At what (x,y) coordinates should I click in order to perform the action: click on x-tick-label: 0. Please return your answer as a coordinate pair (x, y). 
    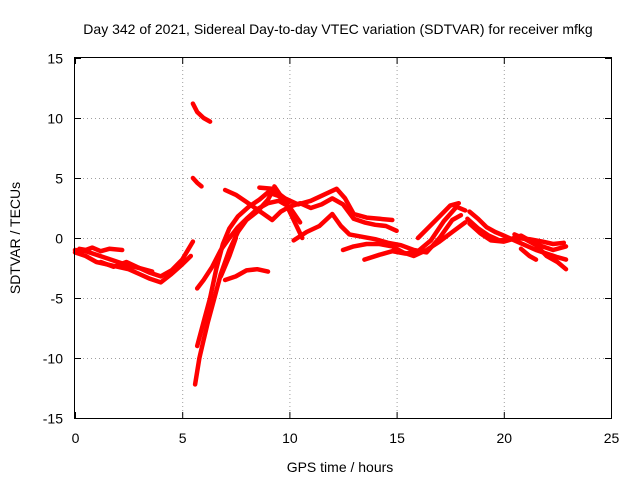
    Looking at the image, I should click on (76, 438).